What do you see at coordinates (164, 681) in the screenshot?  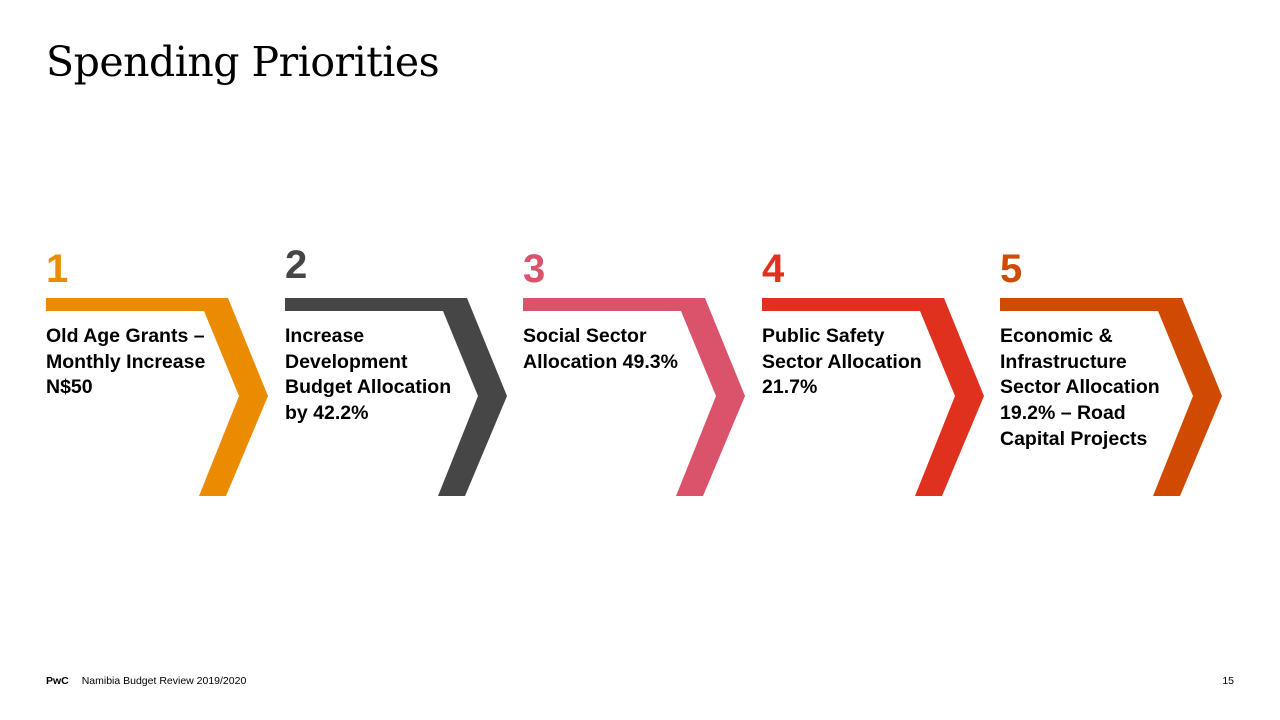 I see `footer-document-title: Namibia Budget Review 2019/2020` at bounding box center [164, 681].